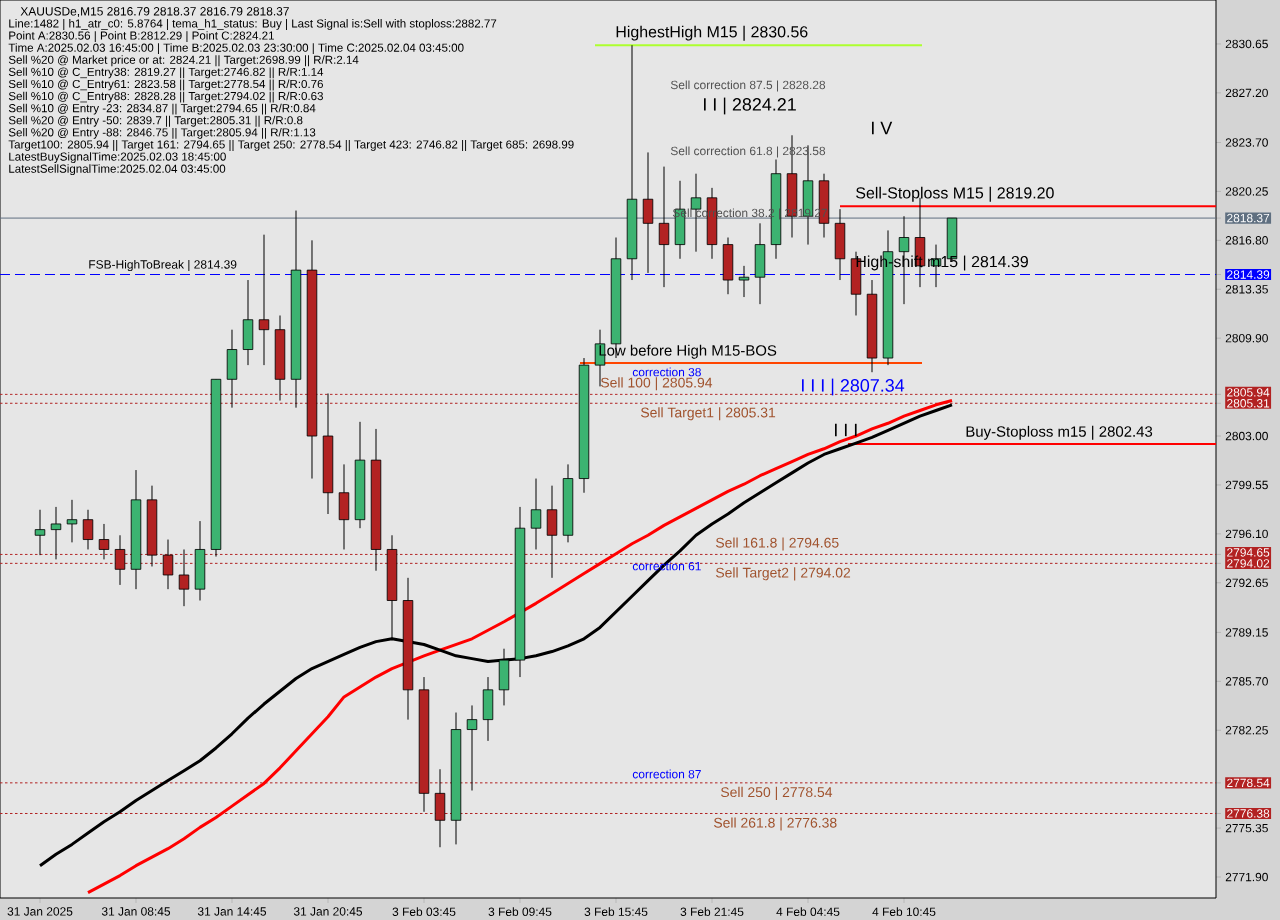  I want to click on annotation: Sell %20 @ Entry -50: 2839.7 || Target:2805.31 || R/R:0.8, so click(155, 121).